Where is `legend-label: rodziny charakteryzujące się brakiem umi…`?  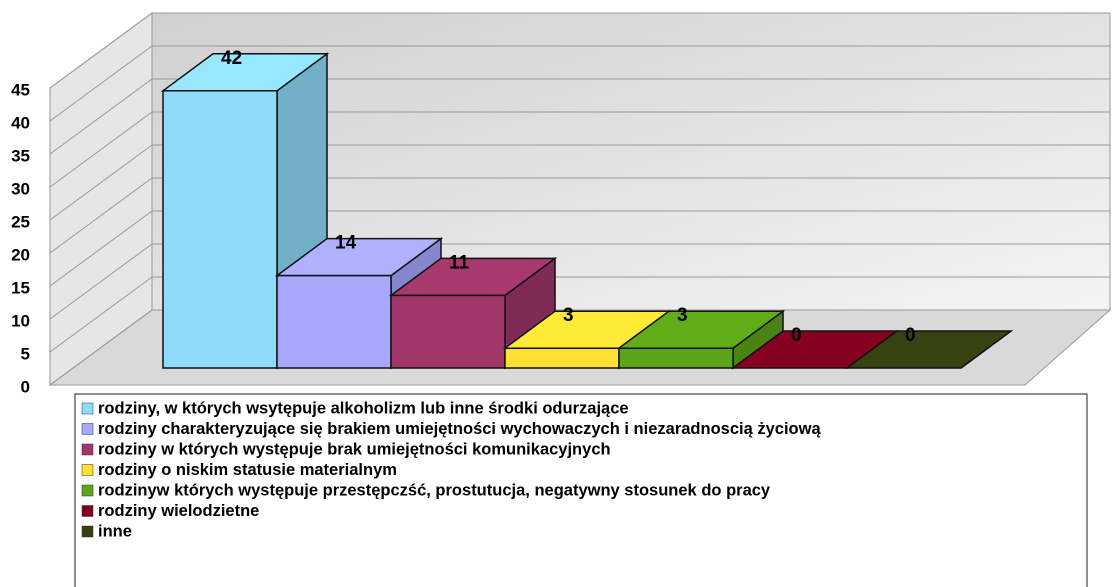
legend-label: rodziny charakteryzujące się brakiem umi… is located at coordinates (459, 429).